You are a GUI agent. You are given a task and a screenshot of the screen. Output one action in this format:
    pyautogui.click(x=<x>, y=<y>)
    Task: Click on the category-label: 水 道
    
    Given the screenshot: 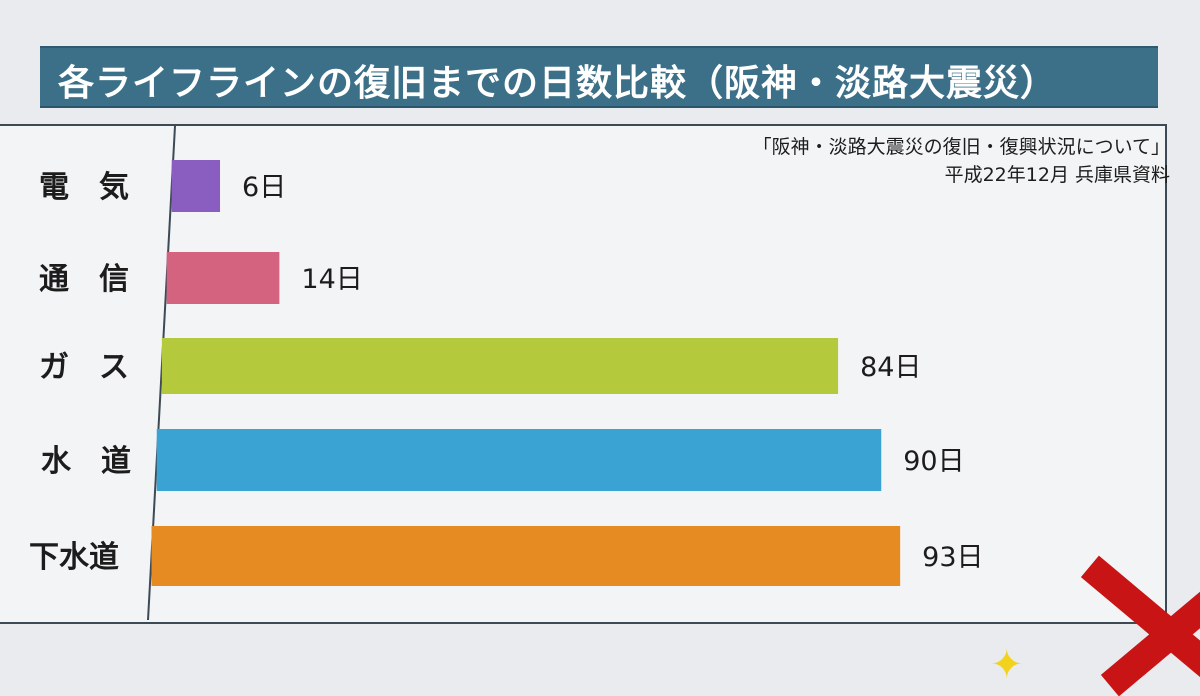 What is the action you would take?
    pyautogui.click(x=86, y=461)
    